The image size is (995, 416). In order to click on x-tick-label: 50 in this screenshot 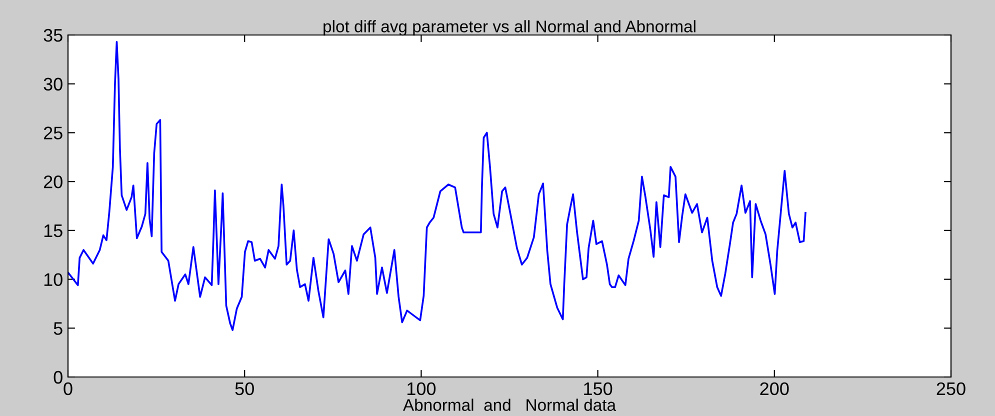, I will do `click(244, 389)`.